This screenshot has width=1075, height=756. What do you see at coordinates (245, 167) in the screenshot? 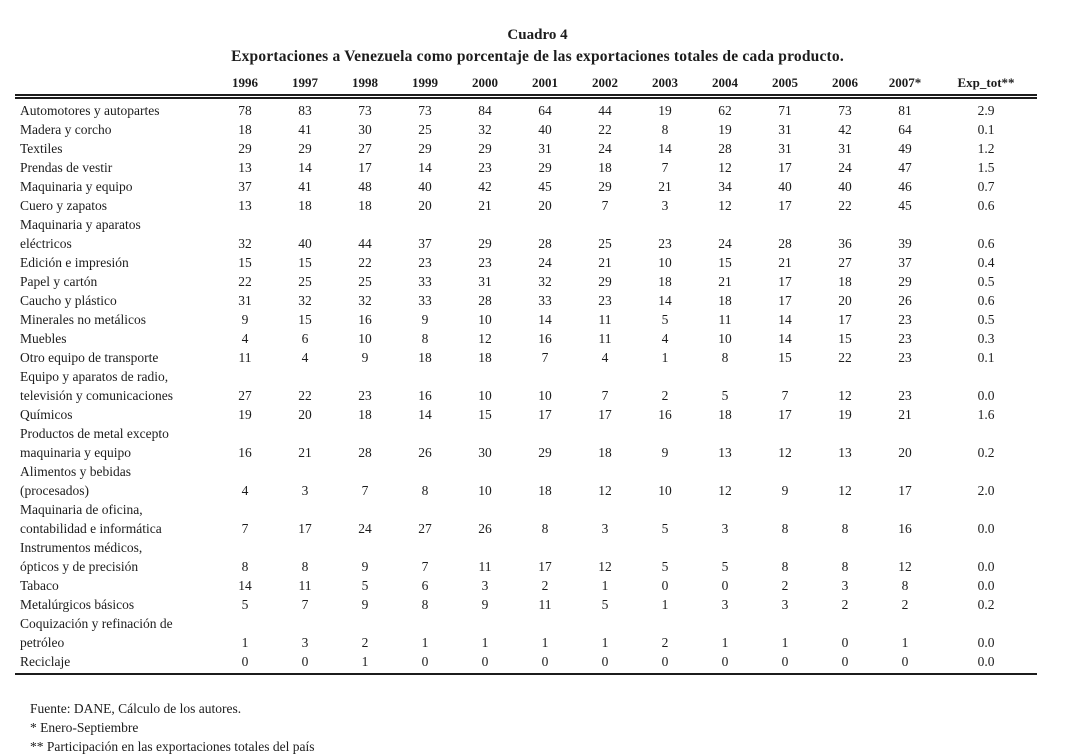
I see `value-cell: 13` at bounding box center [245, 167].